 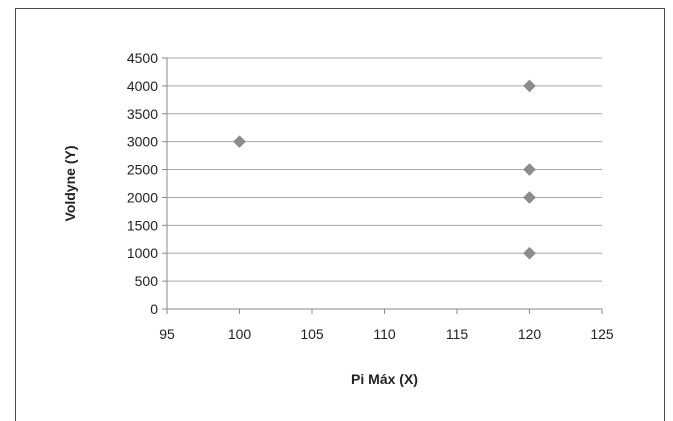 I want to click on y-tick-labels: 0 500 1000 1500 2000 2500 3000 3500 4000 4500, so click(x=142, y=183).